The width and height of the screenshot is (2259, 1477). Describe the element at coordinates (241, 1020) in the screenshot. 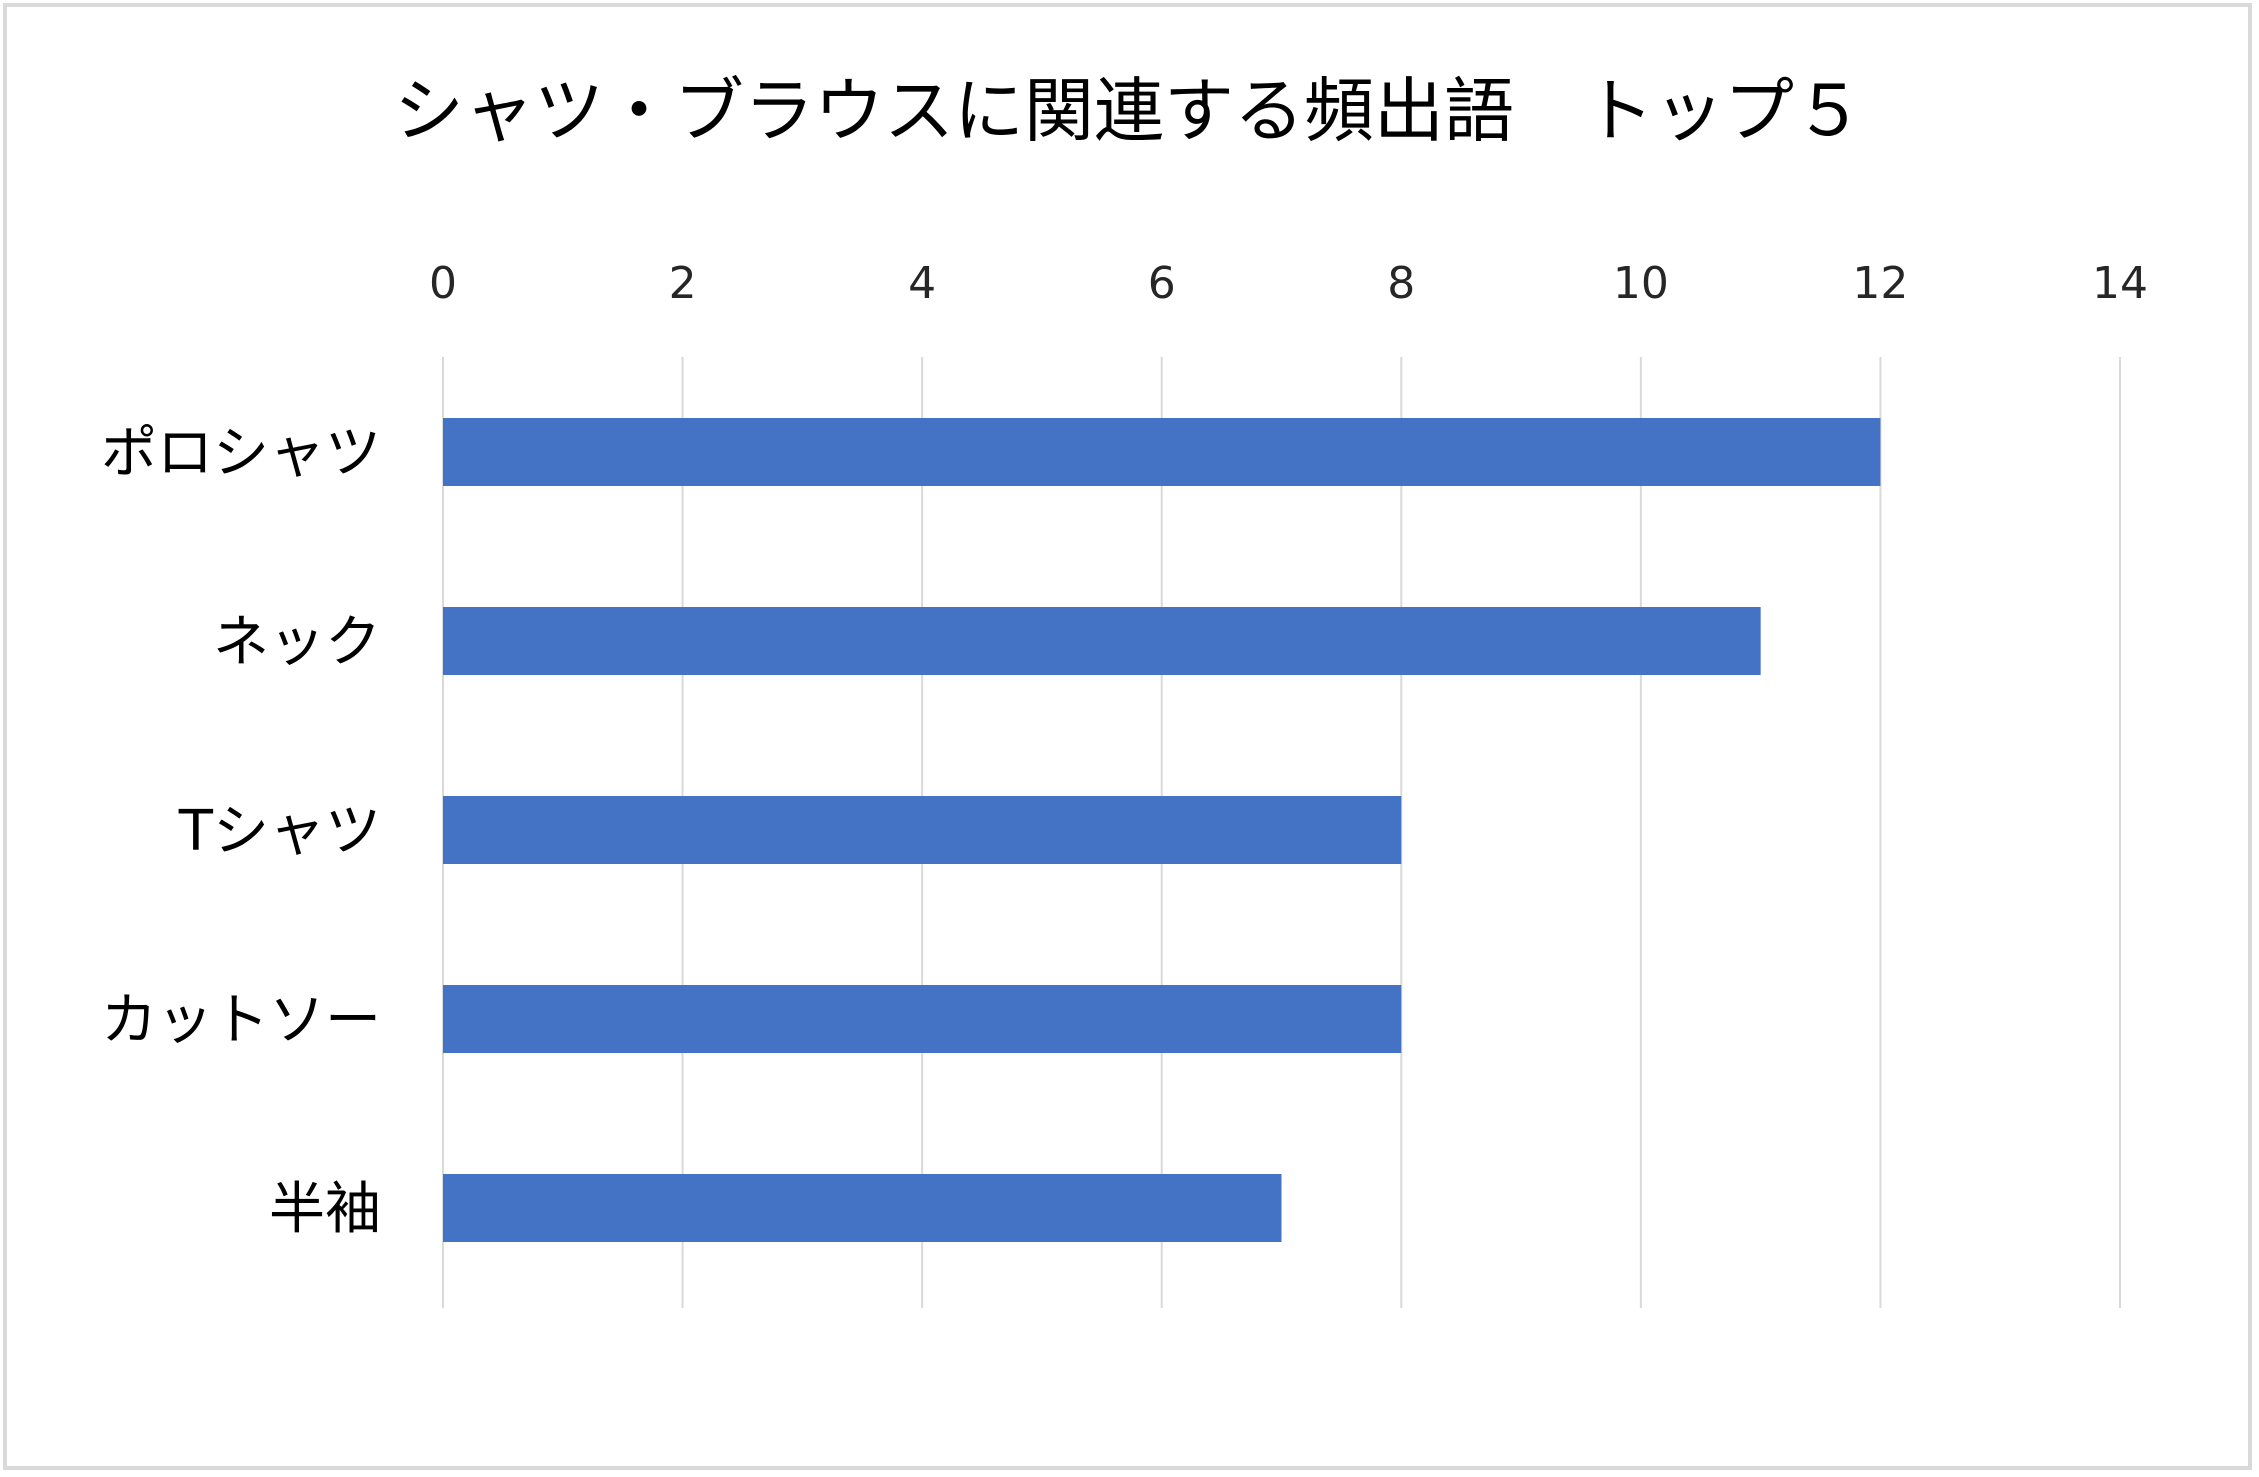

I see `category-label: カットソー` at that location.